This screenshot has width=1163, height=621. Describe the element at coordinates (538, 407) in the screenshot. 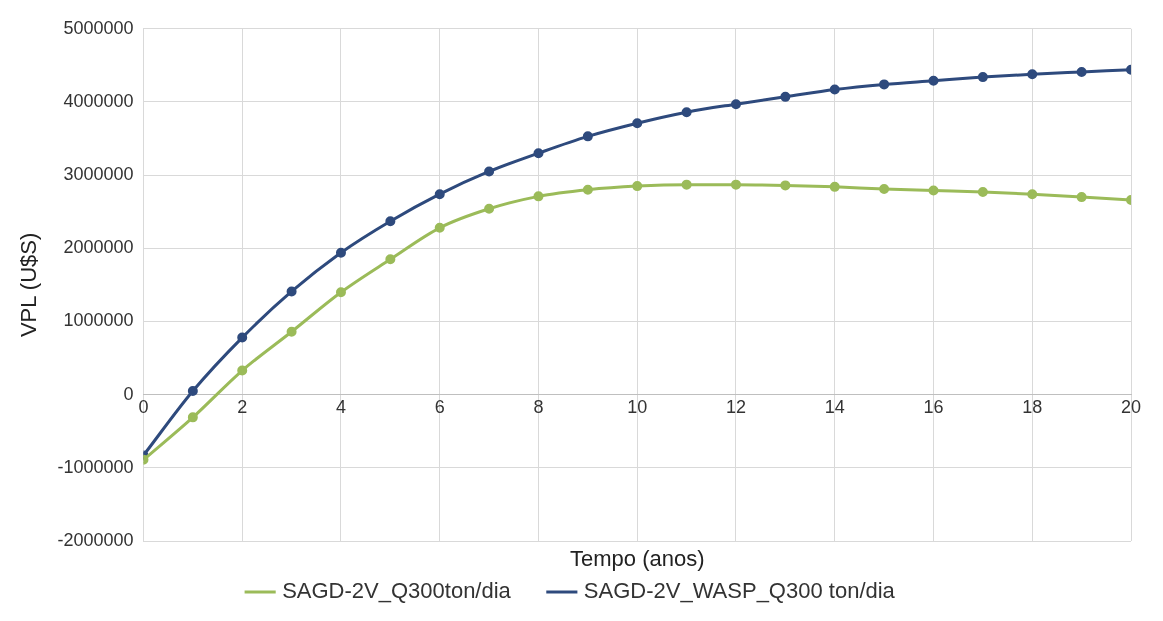

I see `x-tick-label: 8` at that location.